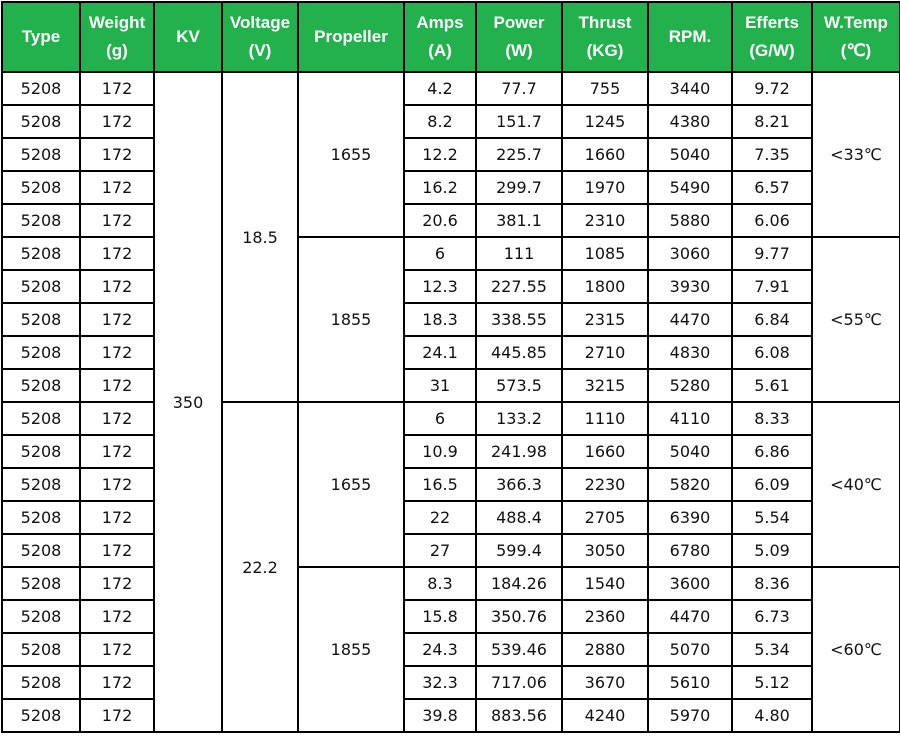  Describe the element at coordinates (41, 36) in the screenshot. I see `header-text: Type` at that location.